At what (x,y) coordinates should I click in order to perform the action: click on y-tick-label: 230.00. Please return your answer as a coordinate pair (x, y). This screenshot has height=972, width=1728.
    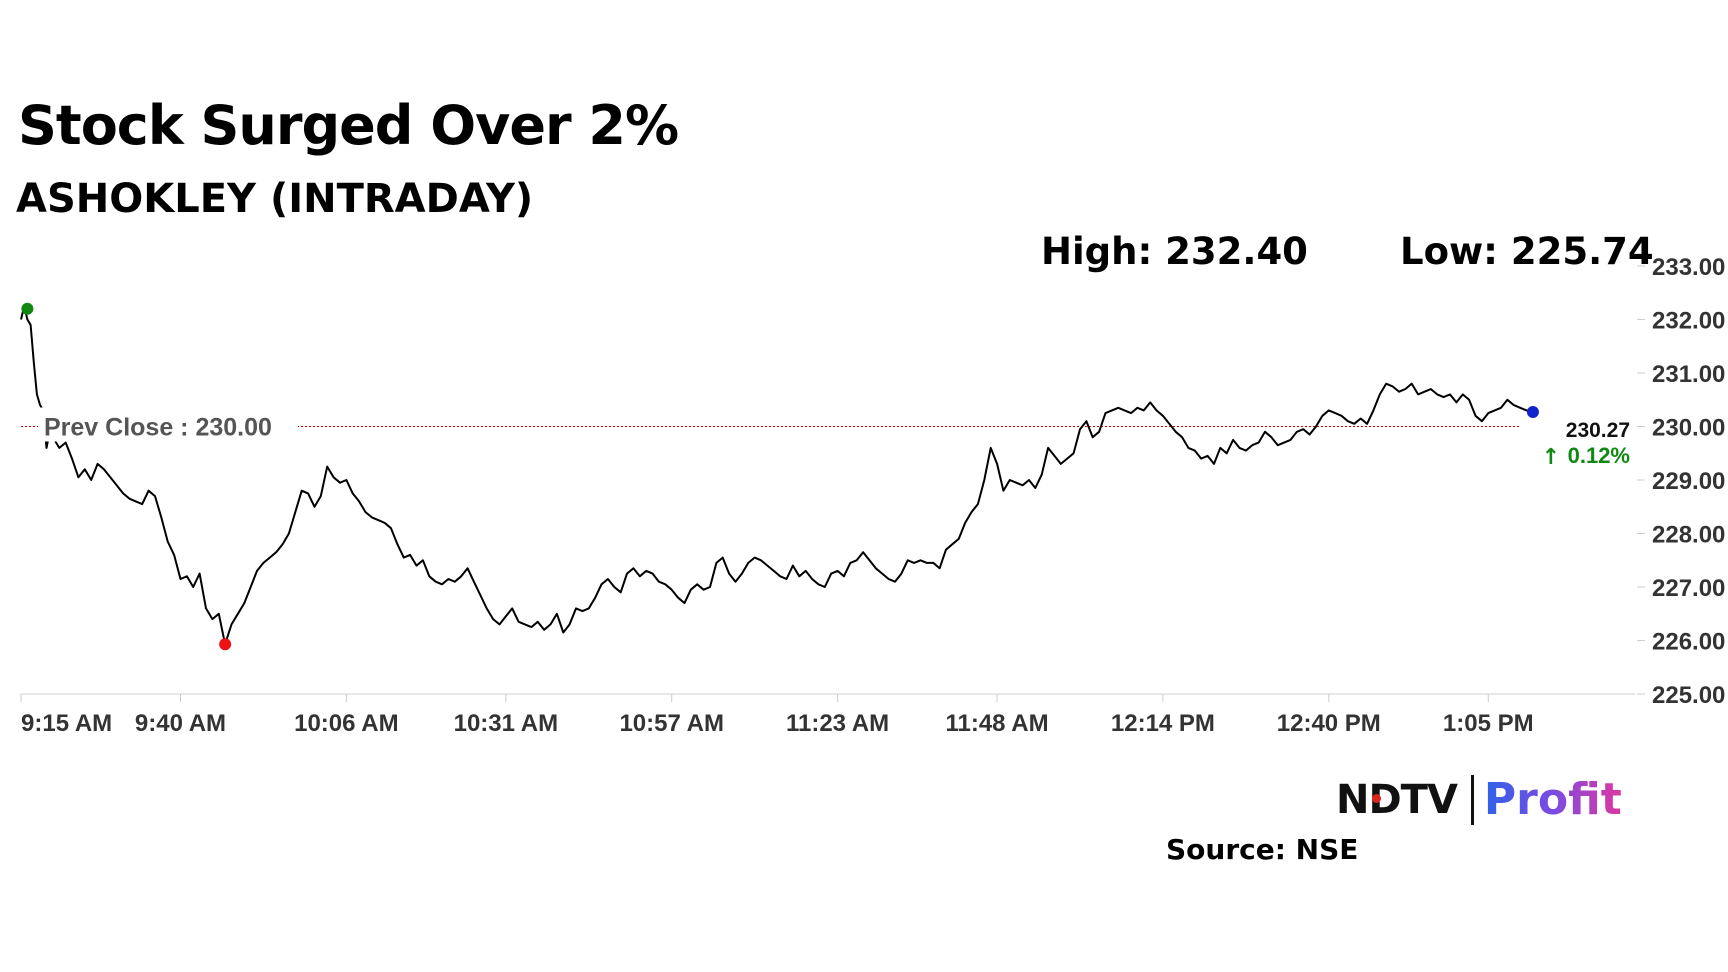
    Looking at the image, I should click on (1688, 428).